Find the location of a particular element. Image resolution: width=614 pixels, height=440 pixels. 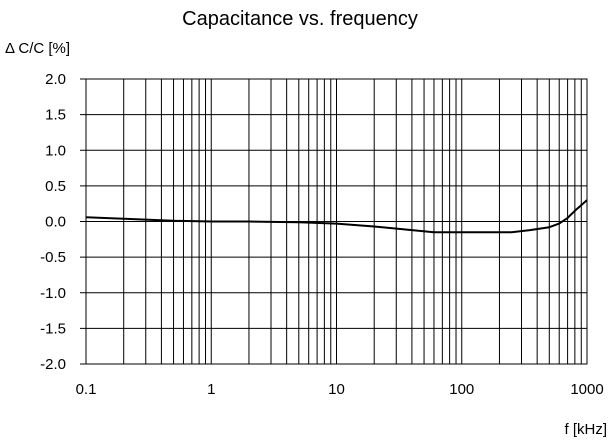

y-tick-label: -1.0 is located at coordinates (53, 293).